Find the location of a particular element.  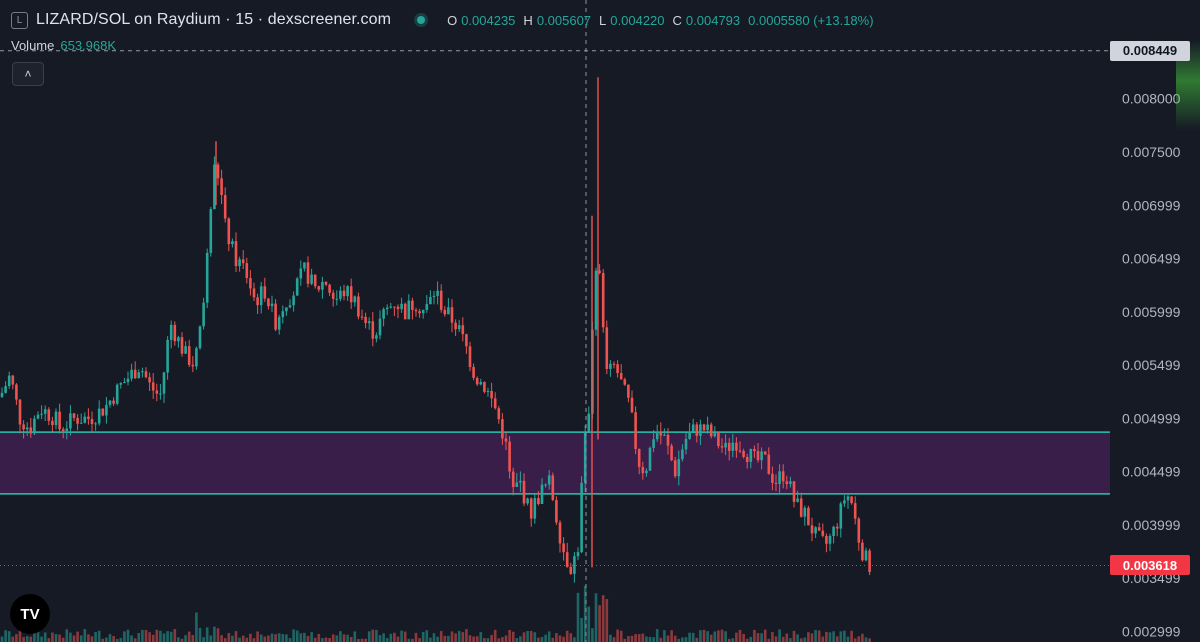

y-tick-label: 0.004999 is located at coordinates (1151, 418).